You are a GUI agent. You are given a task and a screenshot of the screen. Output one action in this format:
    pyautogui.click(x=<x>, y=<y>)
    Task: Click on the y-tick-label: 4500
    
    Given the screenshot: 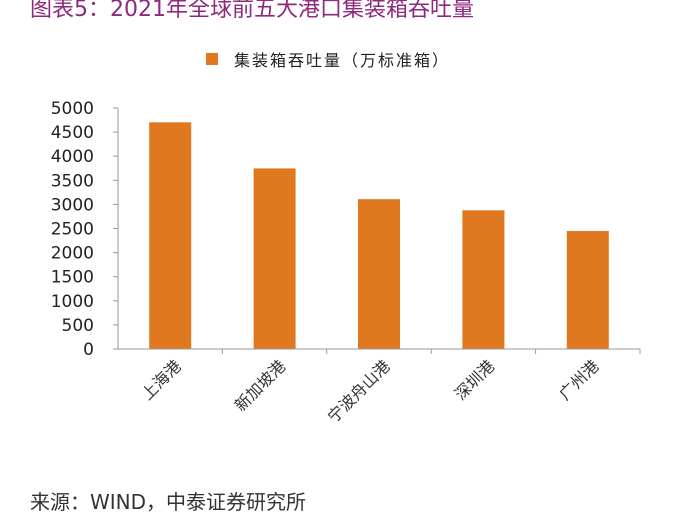 What is the action you would take?
    pyautogui.click(x=72, y=133)
    